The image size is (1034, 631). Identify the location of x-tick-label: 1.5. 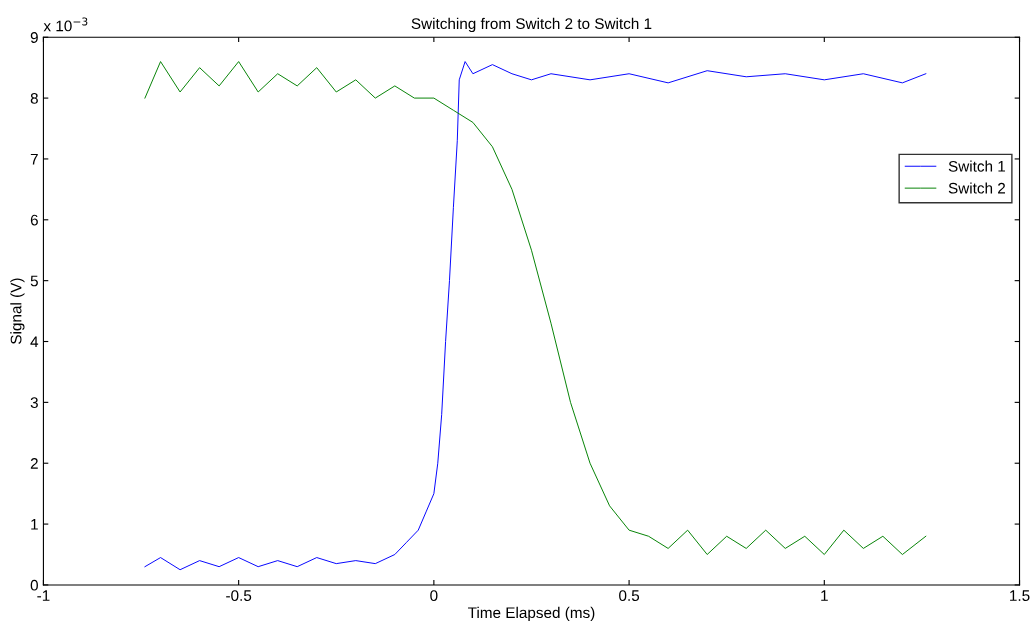
(1020, 596).